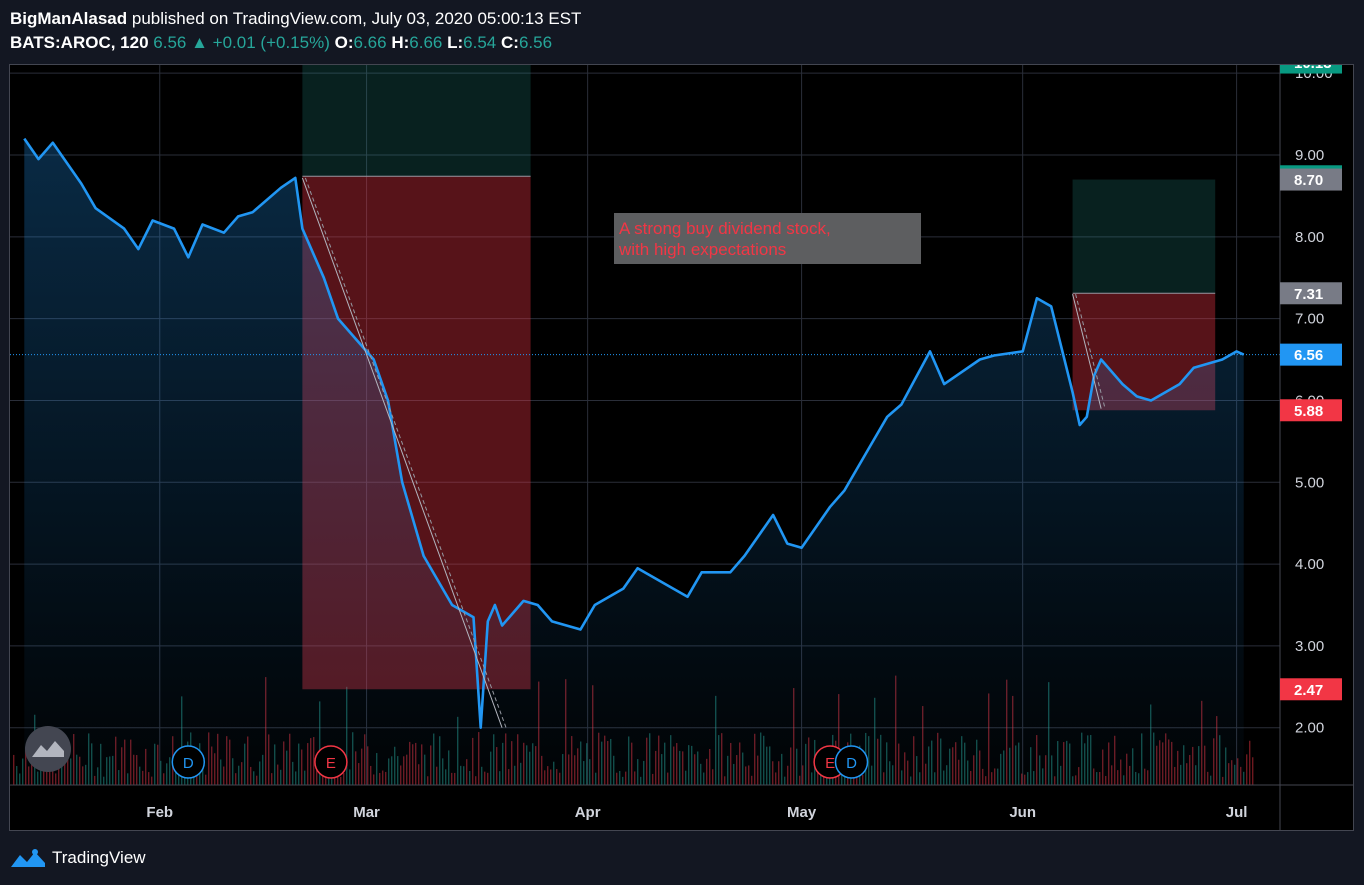 This screenshot has height=885, width=1364. I want to click on annotation-box, so click(767, 238).